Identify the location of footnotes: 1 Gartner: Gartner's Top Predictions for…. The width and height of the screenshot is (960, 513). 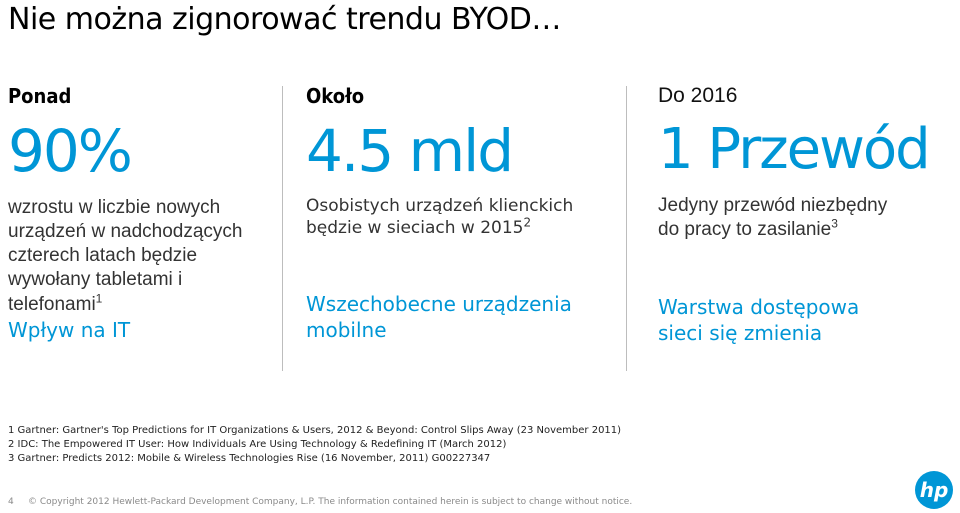
(314, 445).